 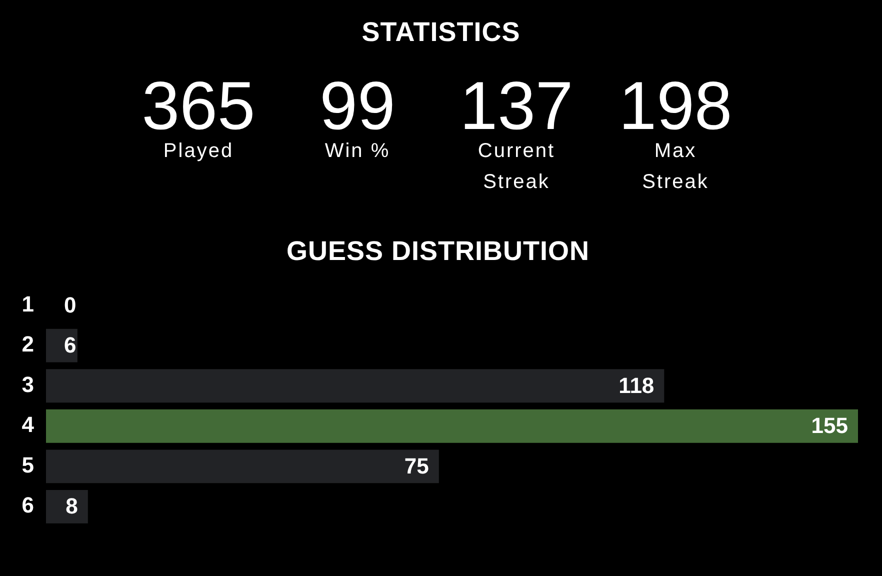 What do you see at coordinates (438, 251) in the screenshot?
I see `chart-title: GUESS DISTRIBUTION` at bounding box center [438, 251].